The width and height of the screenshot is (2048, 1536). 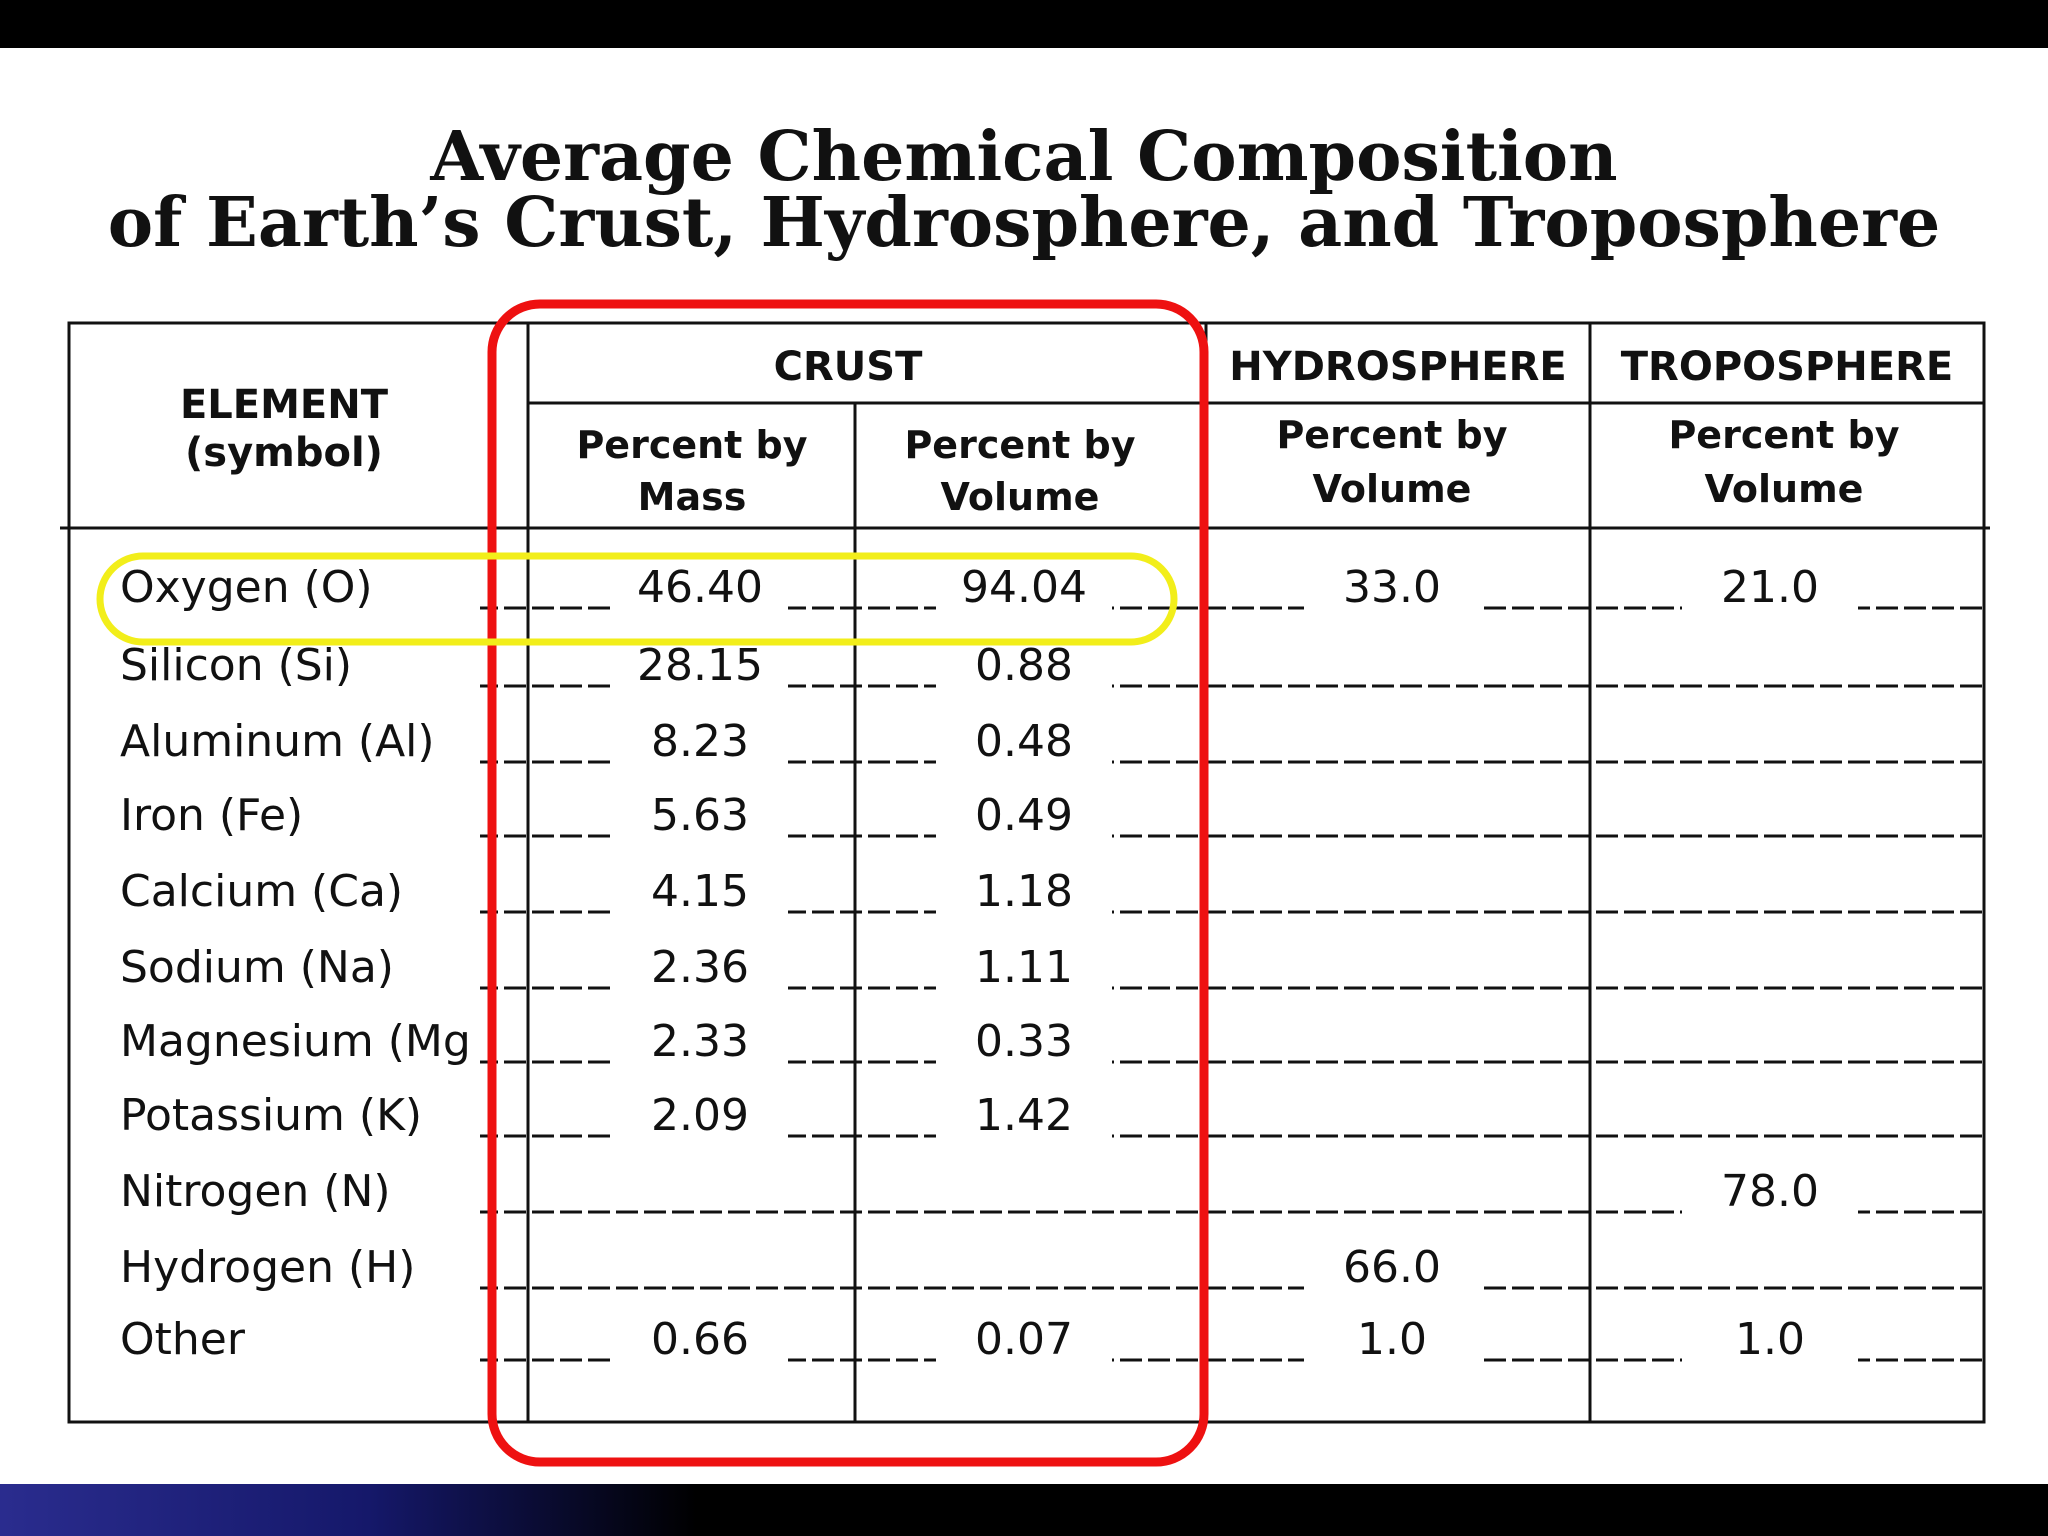 What do you see at coordinates (236, 665) in the screenshot?
I see `row-element-name: Silicon (Si)` at bounding box center [236, 665].